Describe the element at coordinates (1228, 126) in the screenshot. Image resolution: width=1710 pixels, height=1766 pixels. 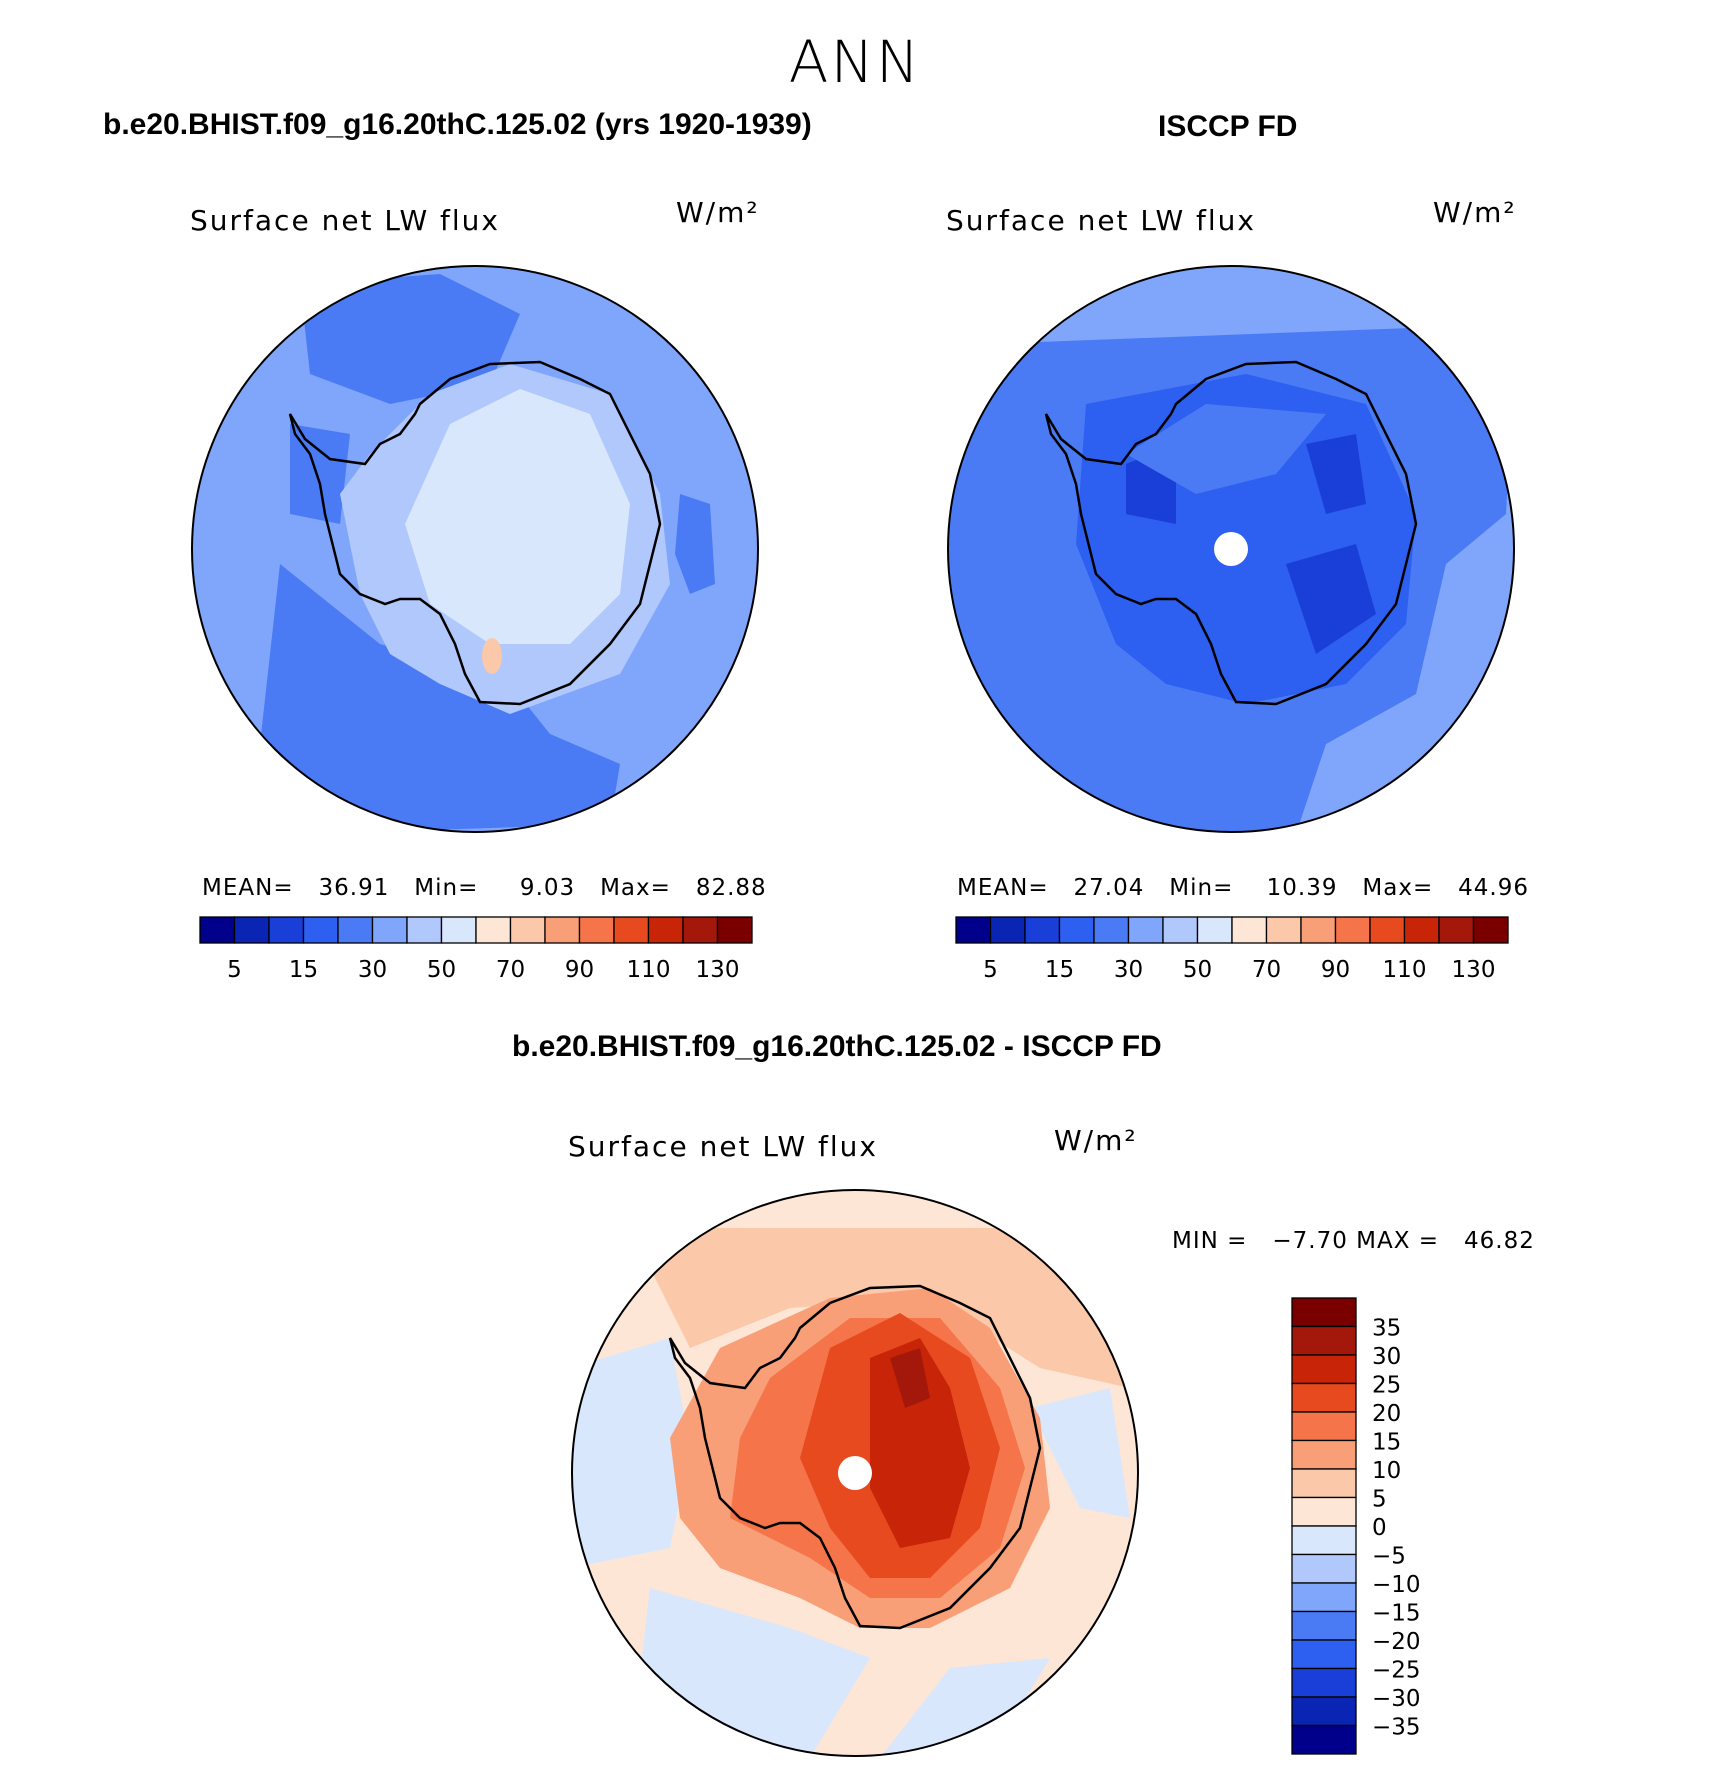
I see `panel2-title: ISCCP FD` at that location.